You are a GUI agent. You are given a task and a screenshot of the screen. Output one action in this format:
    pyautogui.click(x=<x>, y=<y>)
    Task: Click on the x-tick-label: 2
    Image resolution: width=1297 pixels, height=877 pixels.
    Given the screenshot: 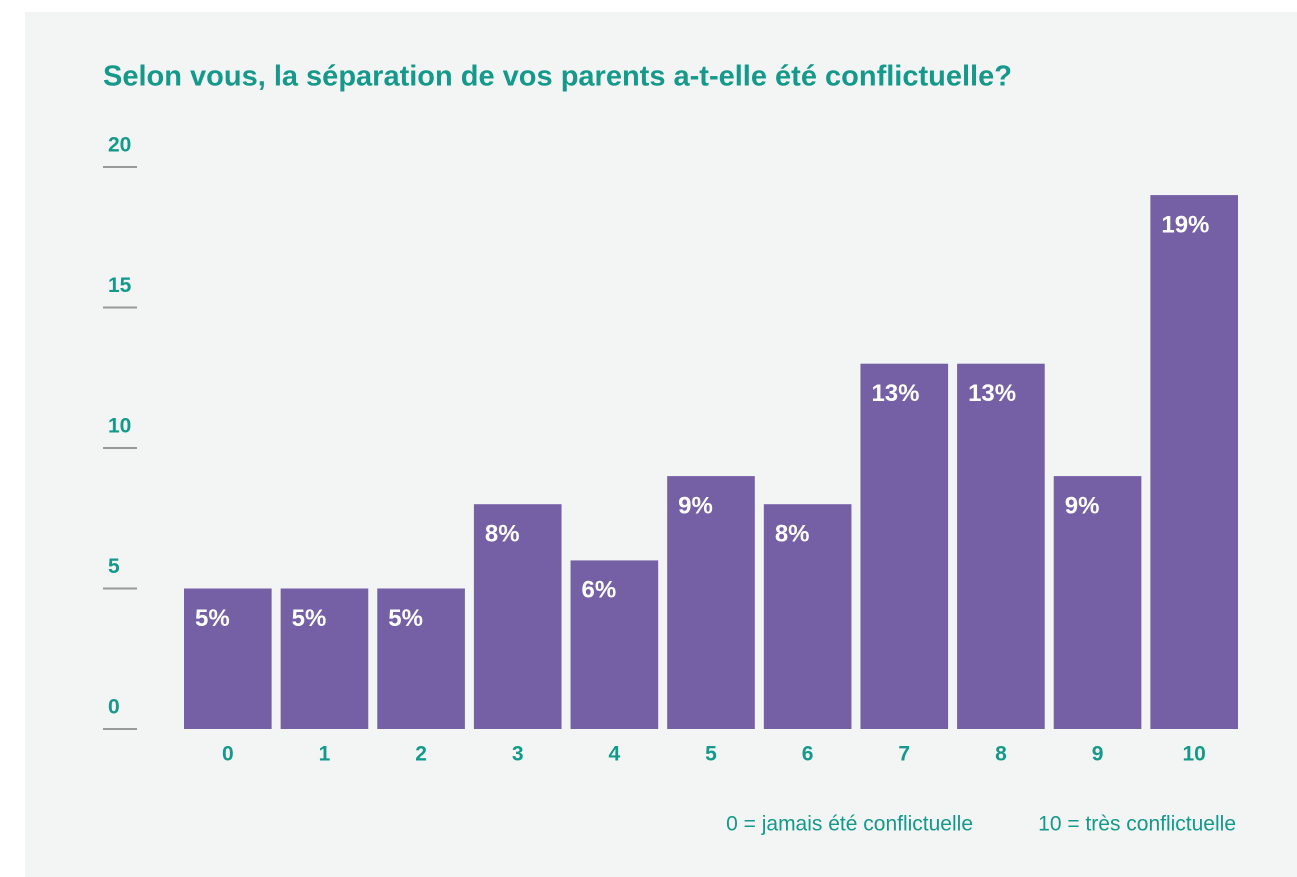 What is the action you would take?
    pyautogui.click(x=421, y=754)
    